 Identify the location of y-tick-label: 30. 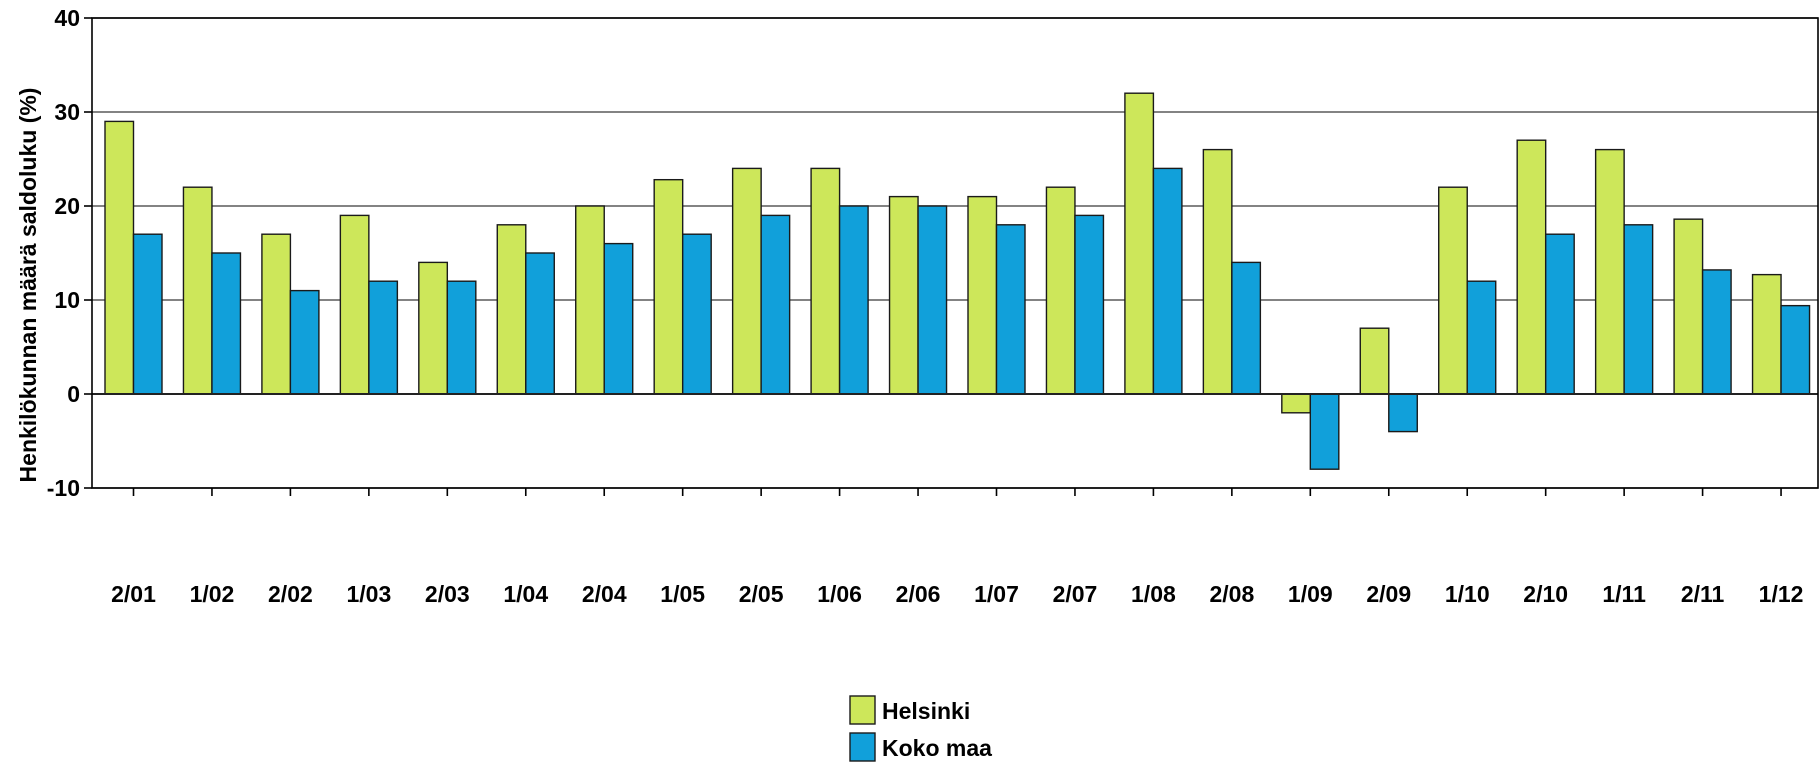
(67, 112).